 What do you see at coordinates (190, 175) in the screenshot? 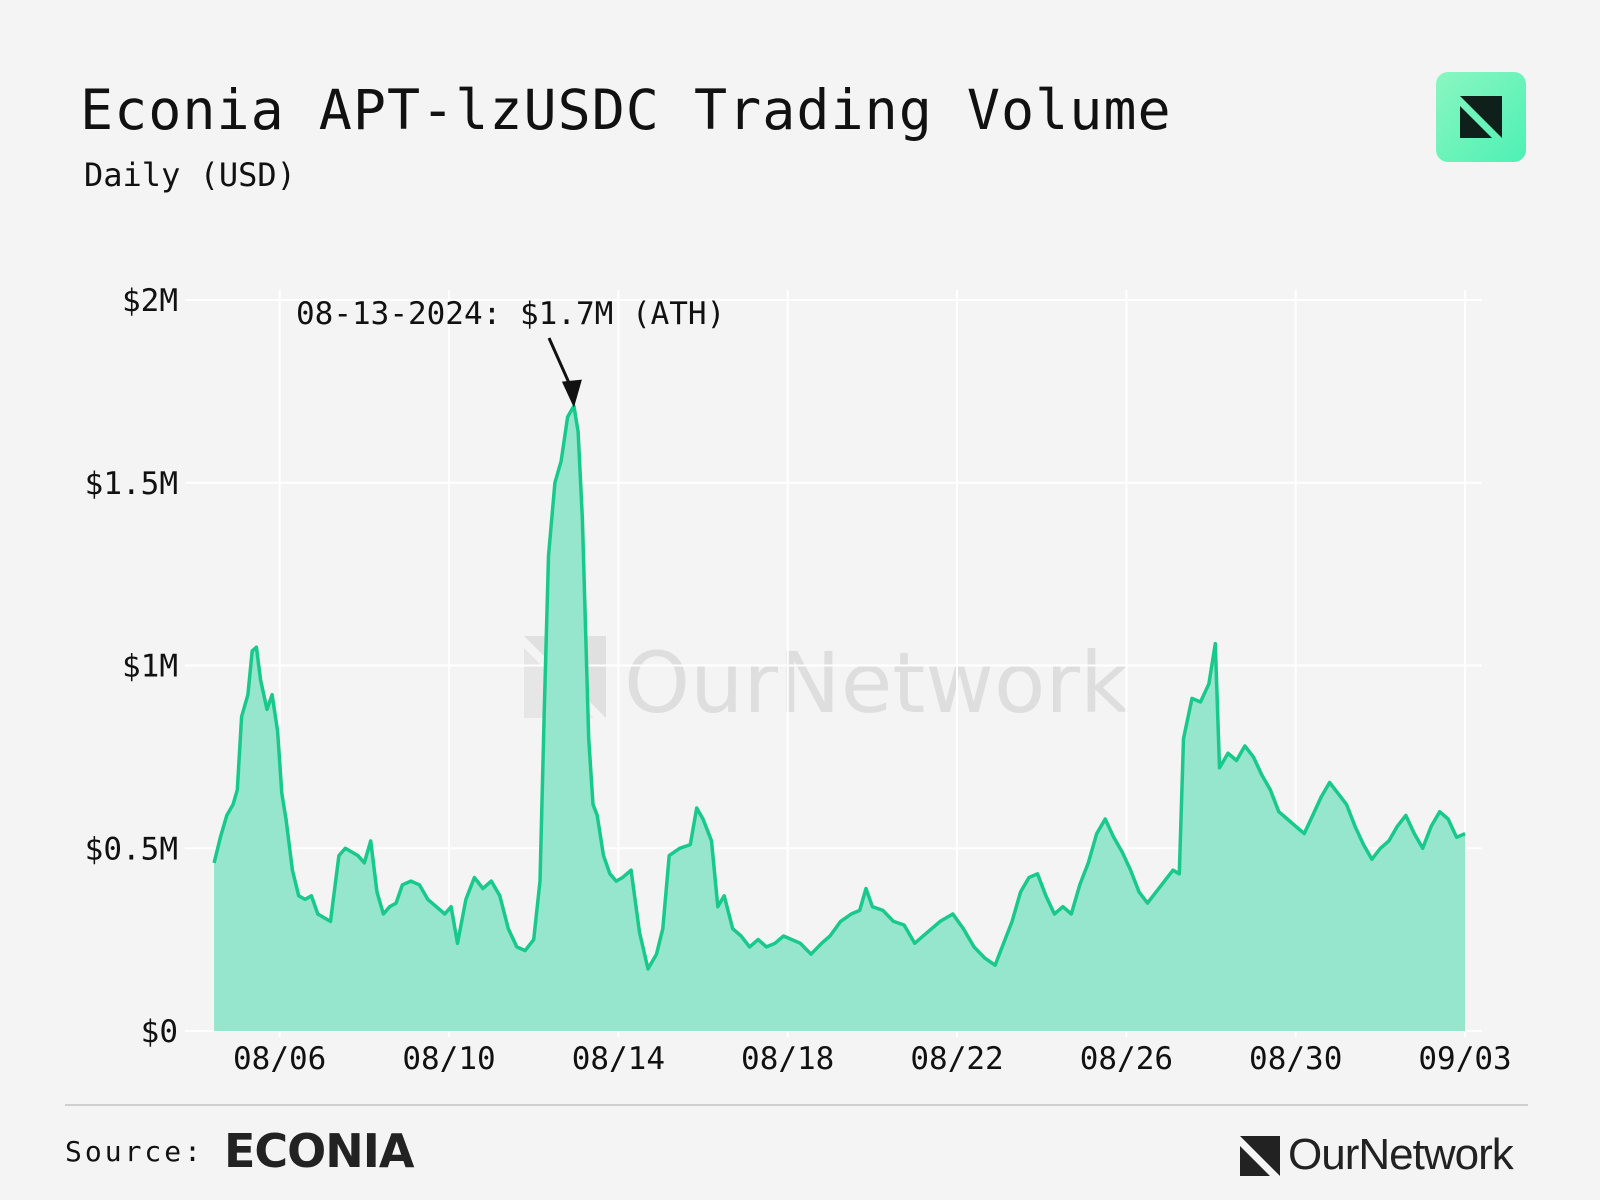
I see `chart-subtitle: Daily (USD)` at bounding box center [190, 175].